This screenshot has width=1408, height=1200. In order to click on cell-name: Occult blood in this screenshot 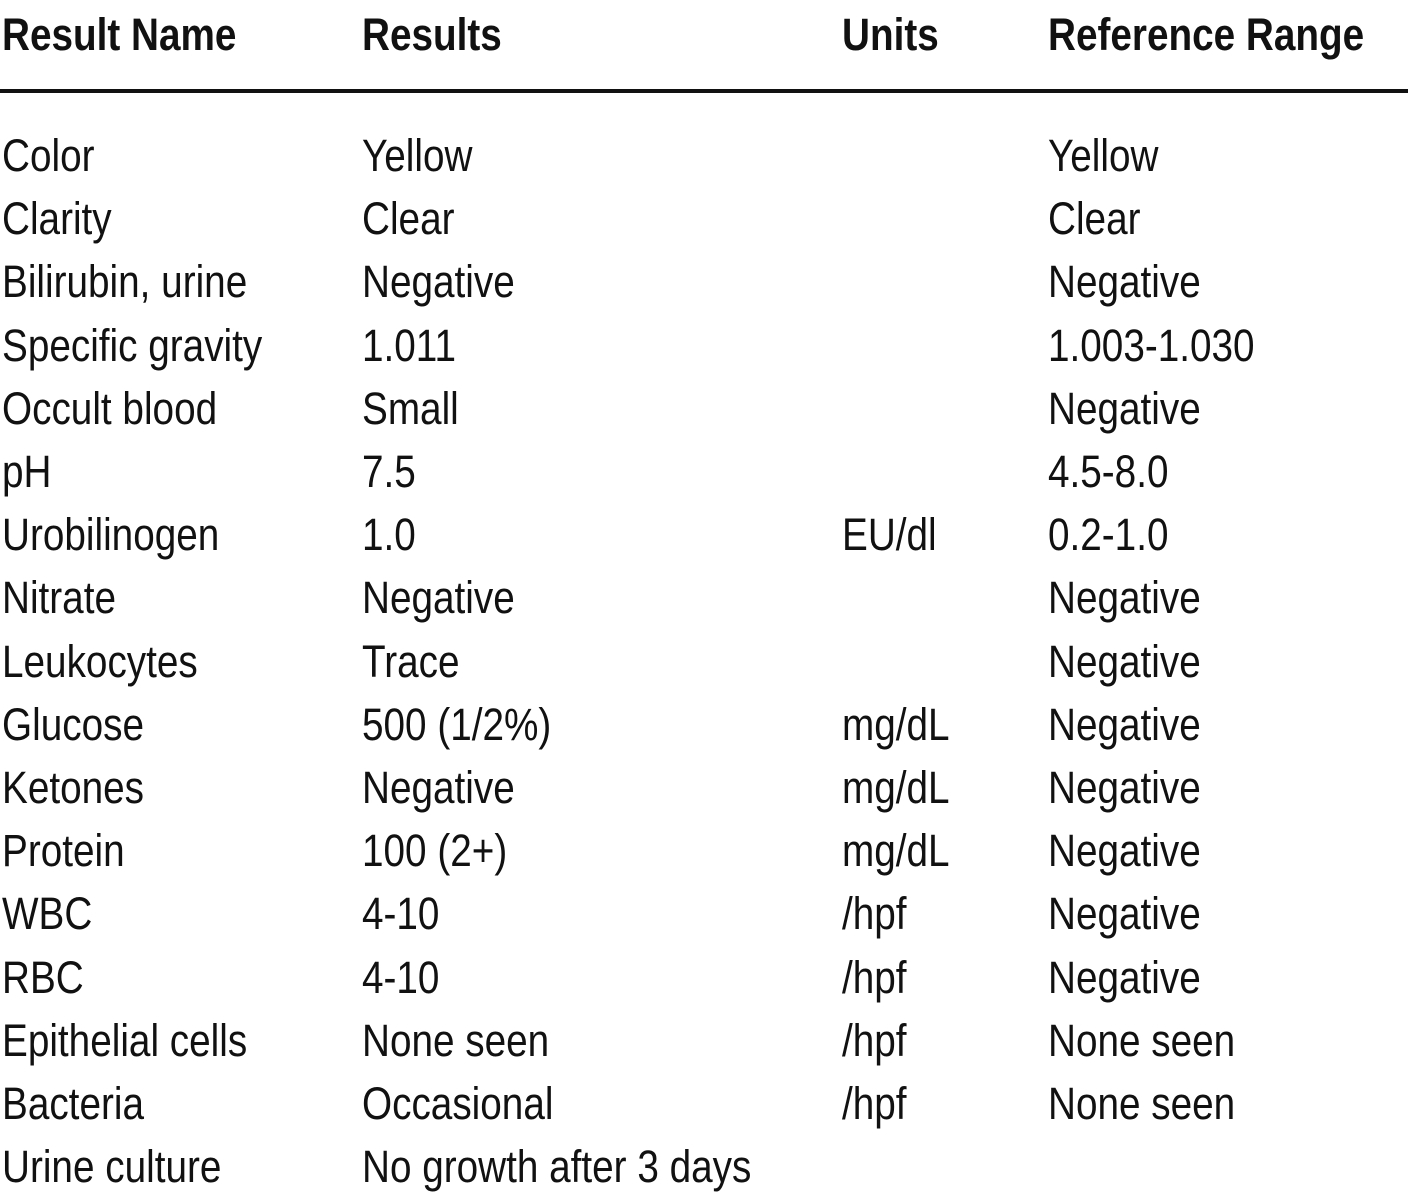, I will do `click(110, 408)`.